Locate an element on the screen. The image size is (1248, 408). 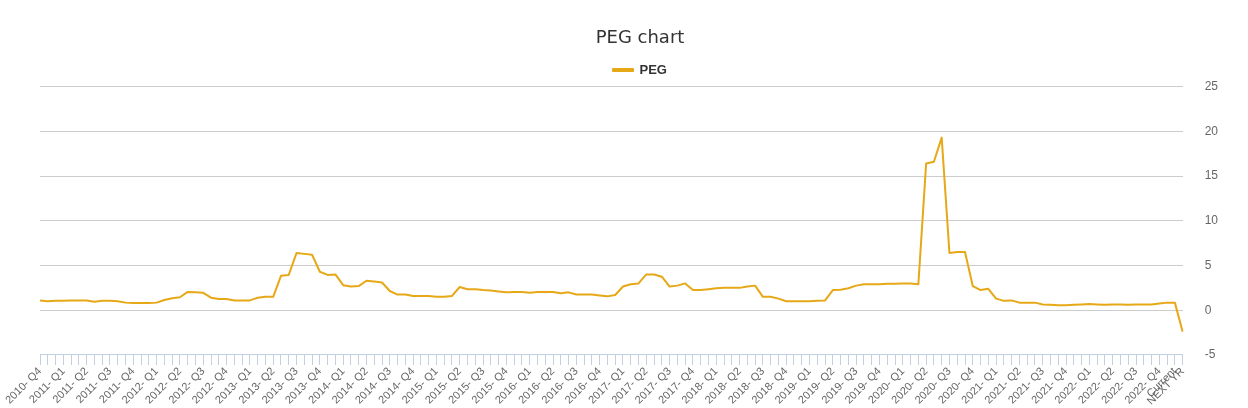
y-tick-label: 0 is located at coordinates (1208, 309).